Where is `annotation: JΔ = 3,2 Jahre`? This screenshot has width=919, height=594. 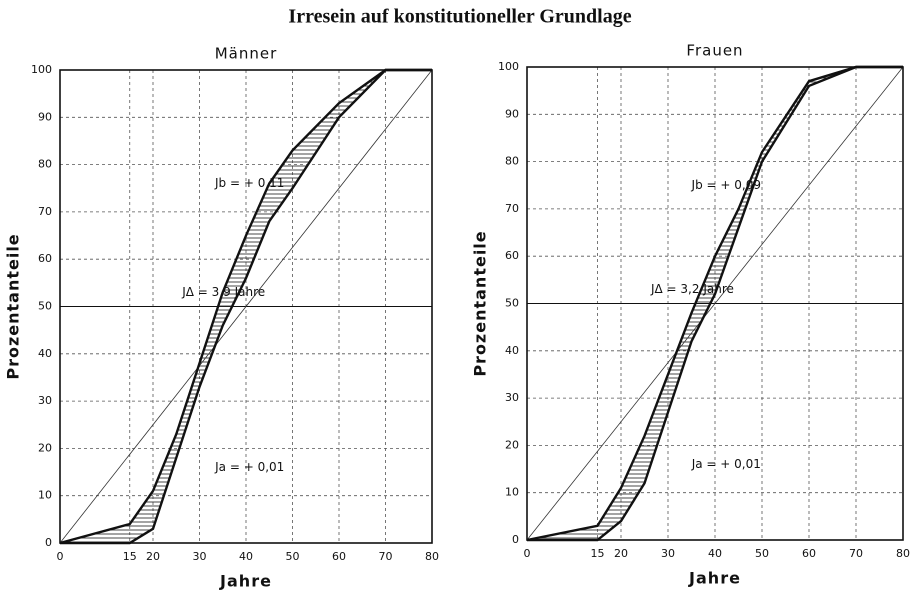 annotation: JΔ = 3,2 Jahre is located at coordinates (692, 289).